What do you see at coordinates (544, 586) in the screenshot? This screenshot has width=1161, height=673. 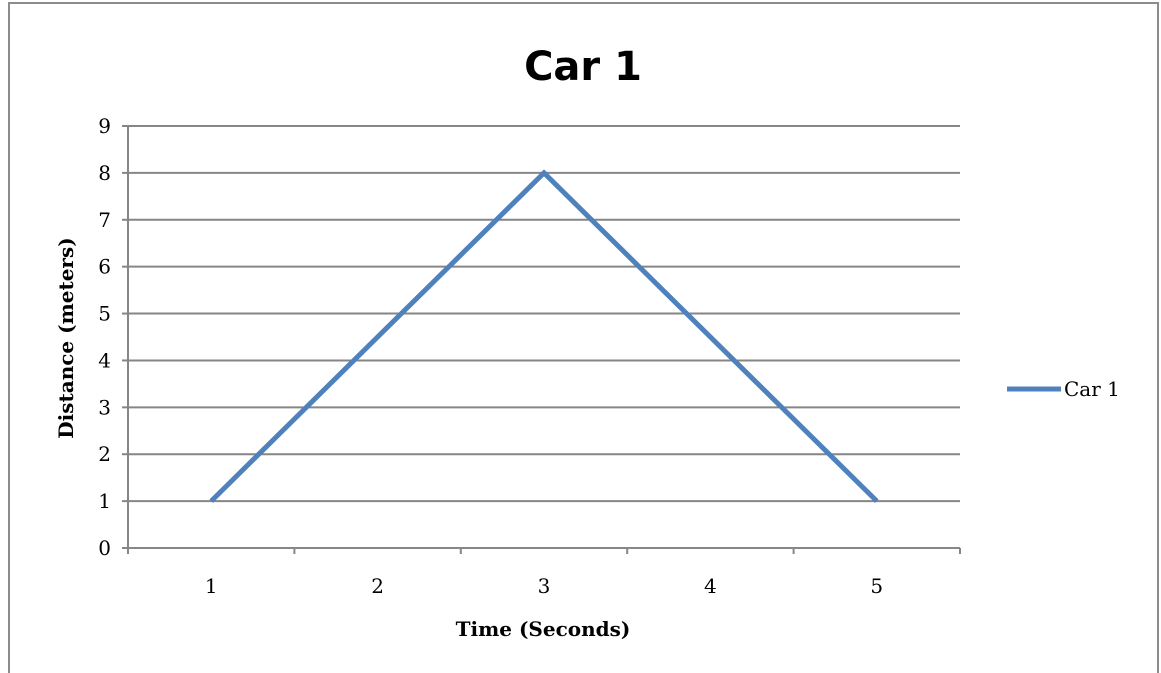 I see `x-tick-label: 3` at bounding box center [544, 586].